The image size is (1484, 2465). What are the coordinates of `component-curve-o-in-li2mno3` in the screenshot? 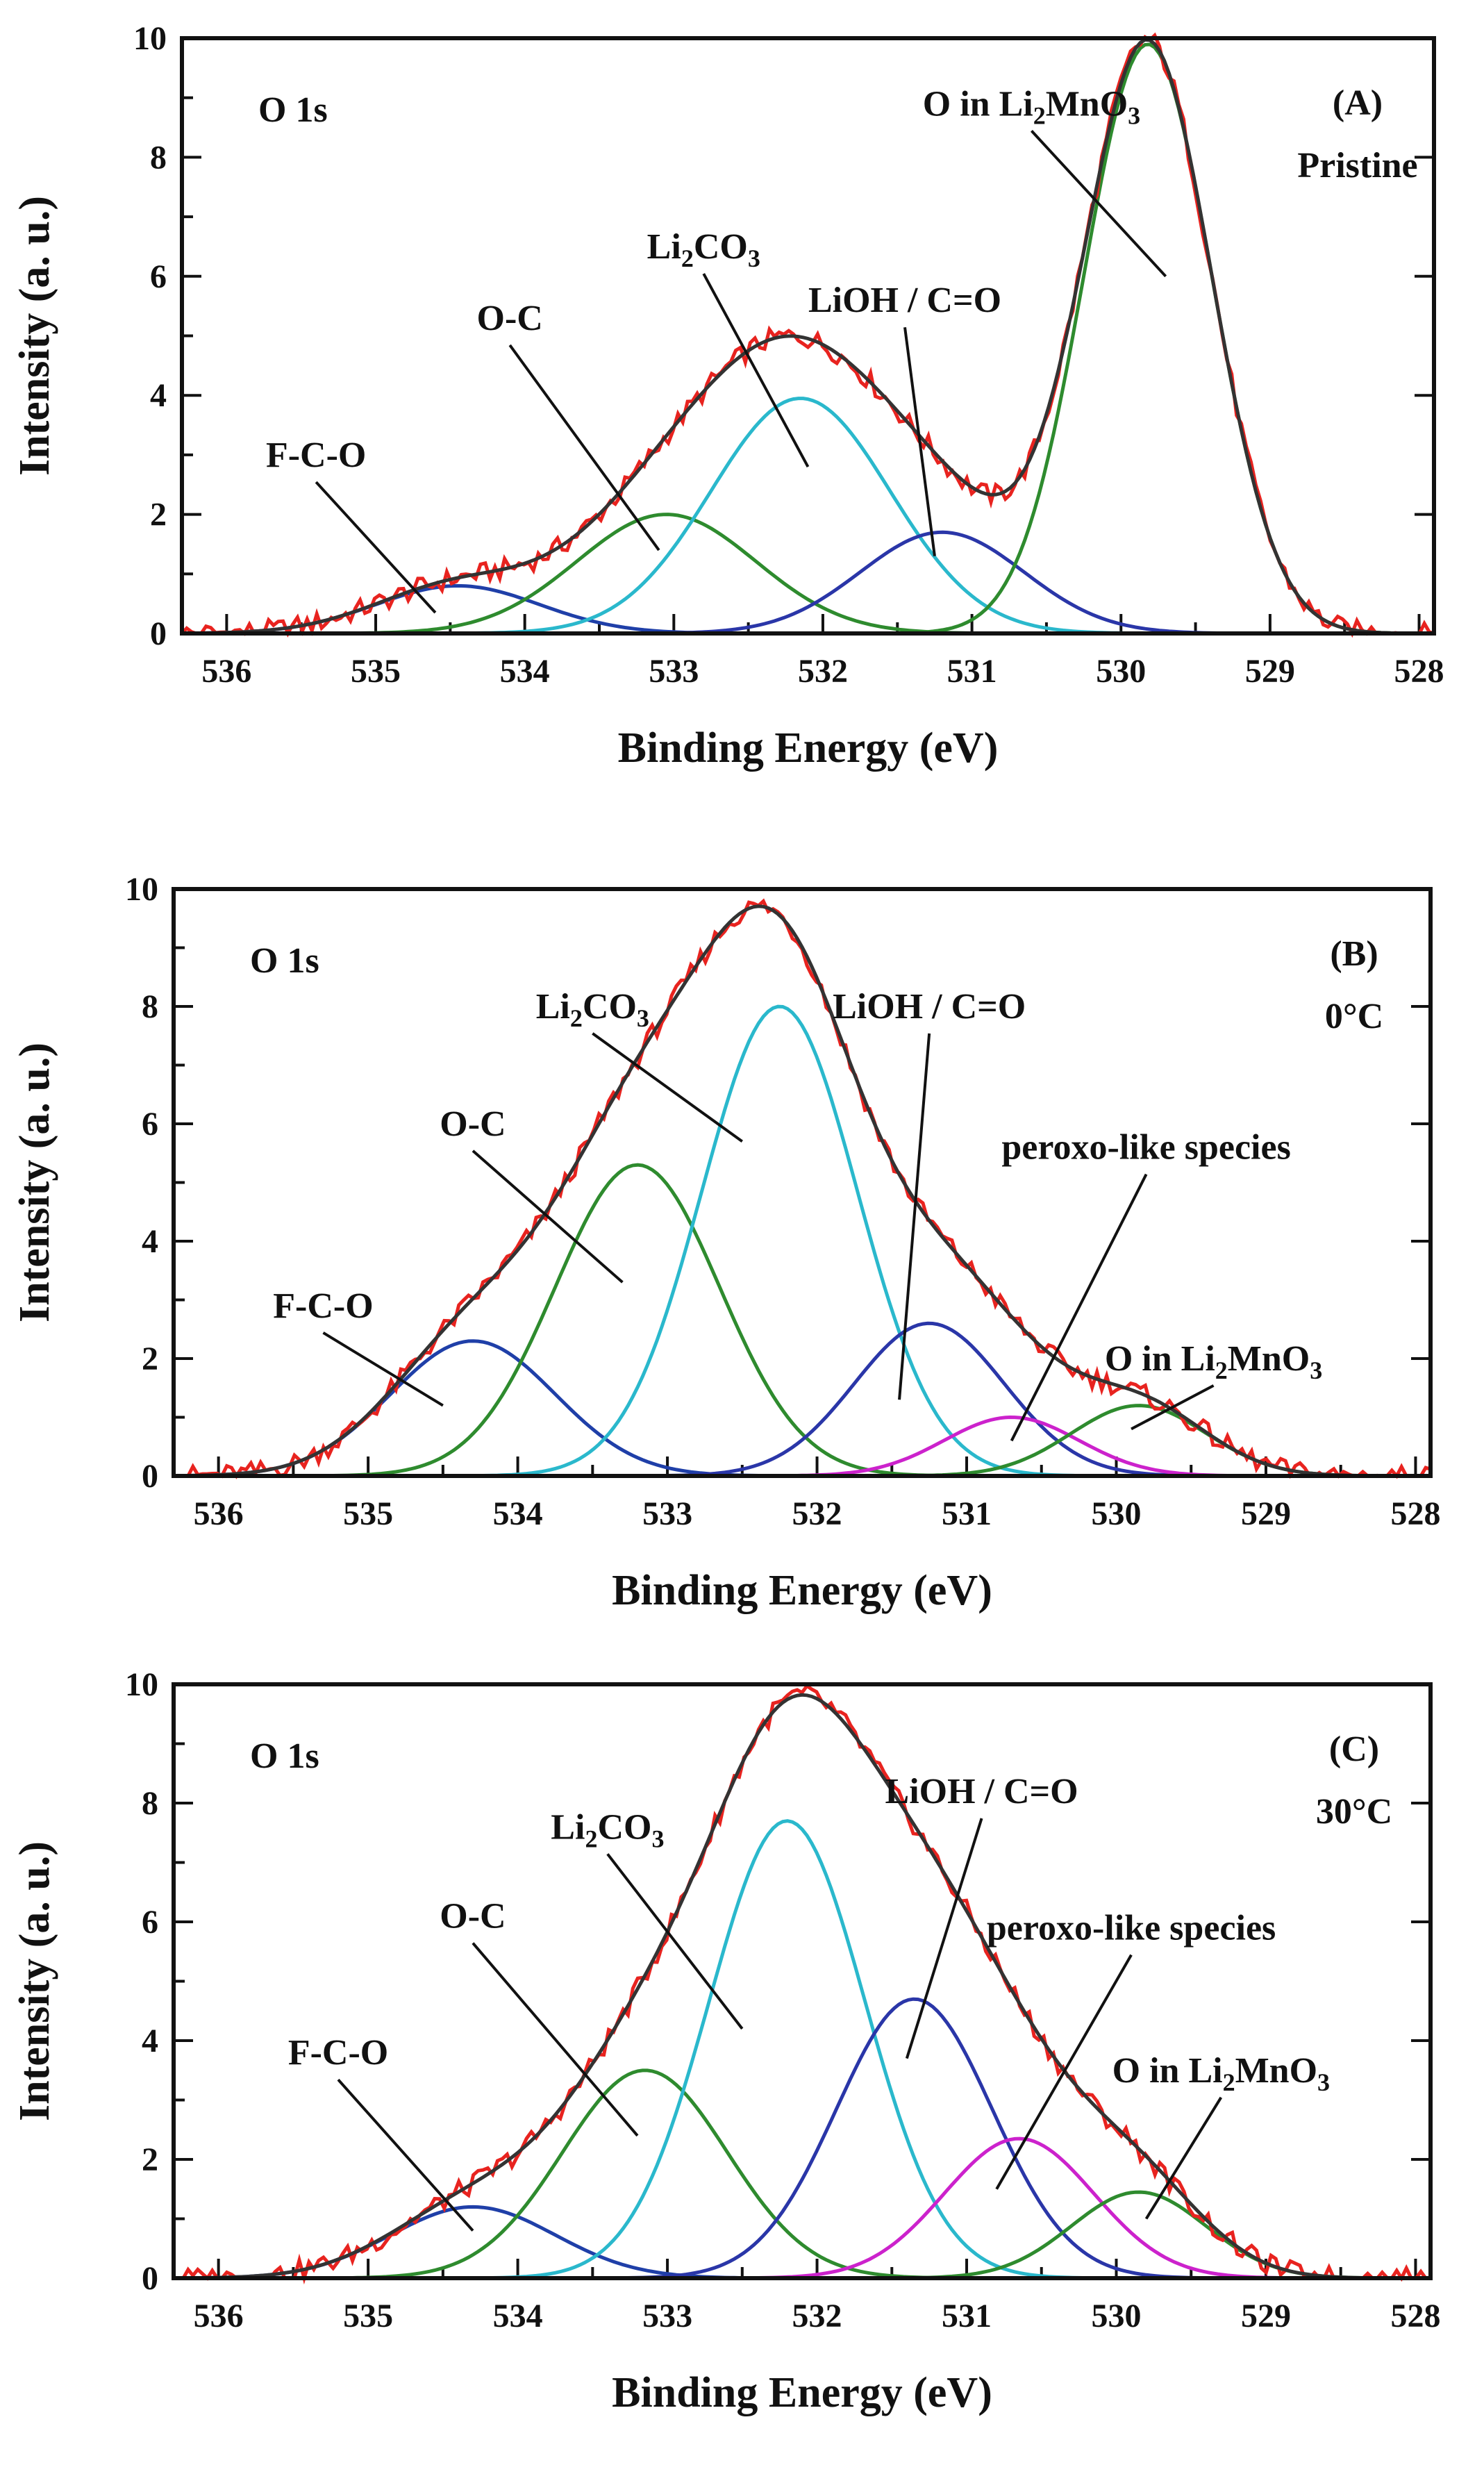 It's located at (802, 2235).